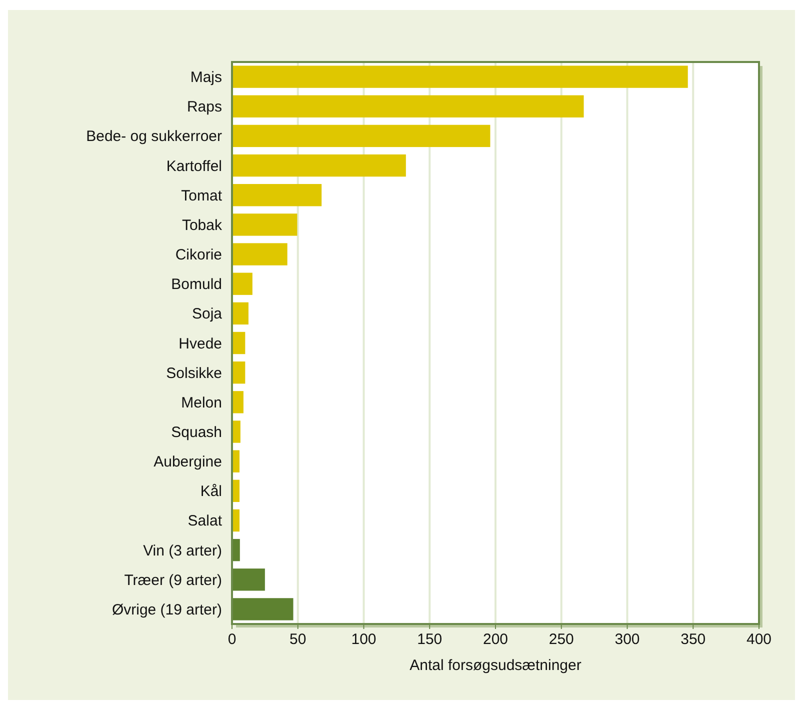 This screenshot has width=803, height=701. I want to click on y-tick-label: Melon, so click(201, 403).